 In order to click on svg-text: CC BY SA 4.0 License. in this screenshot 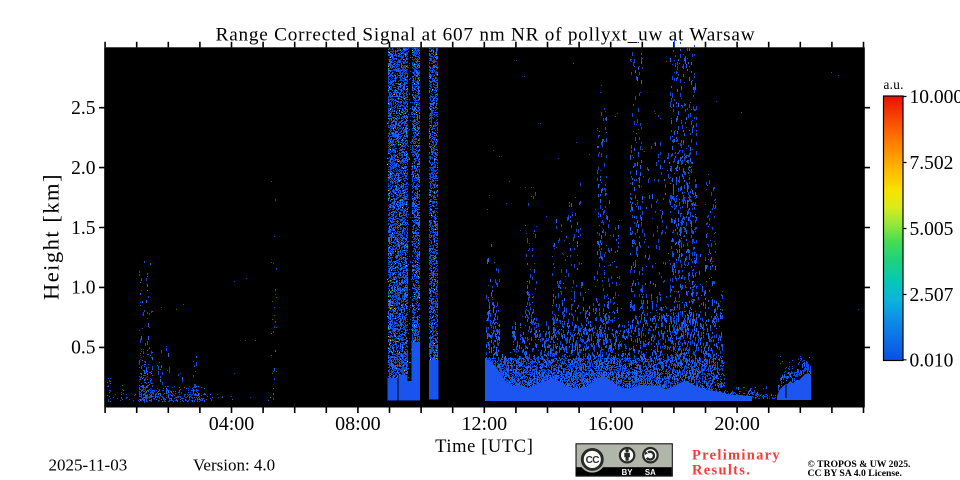, I will do `click(855, 473)`.